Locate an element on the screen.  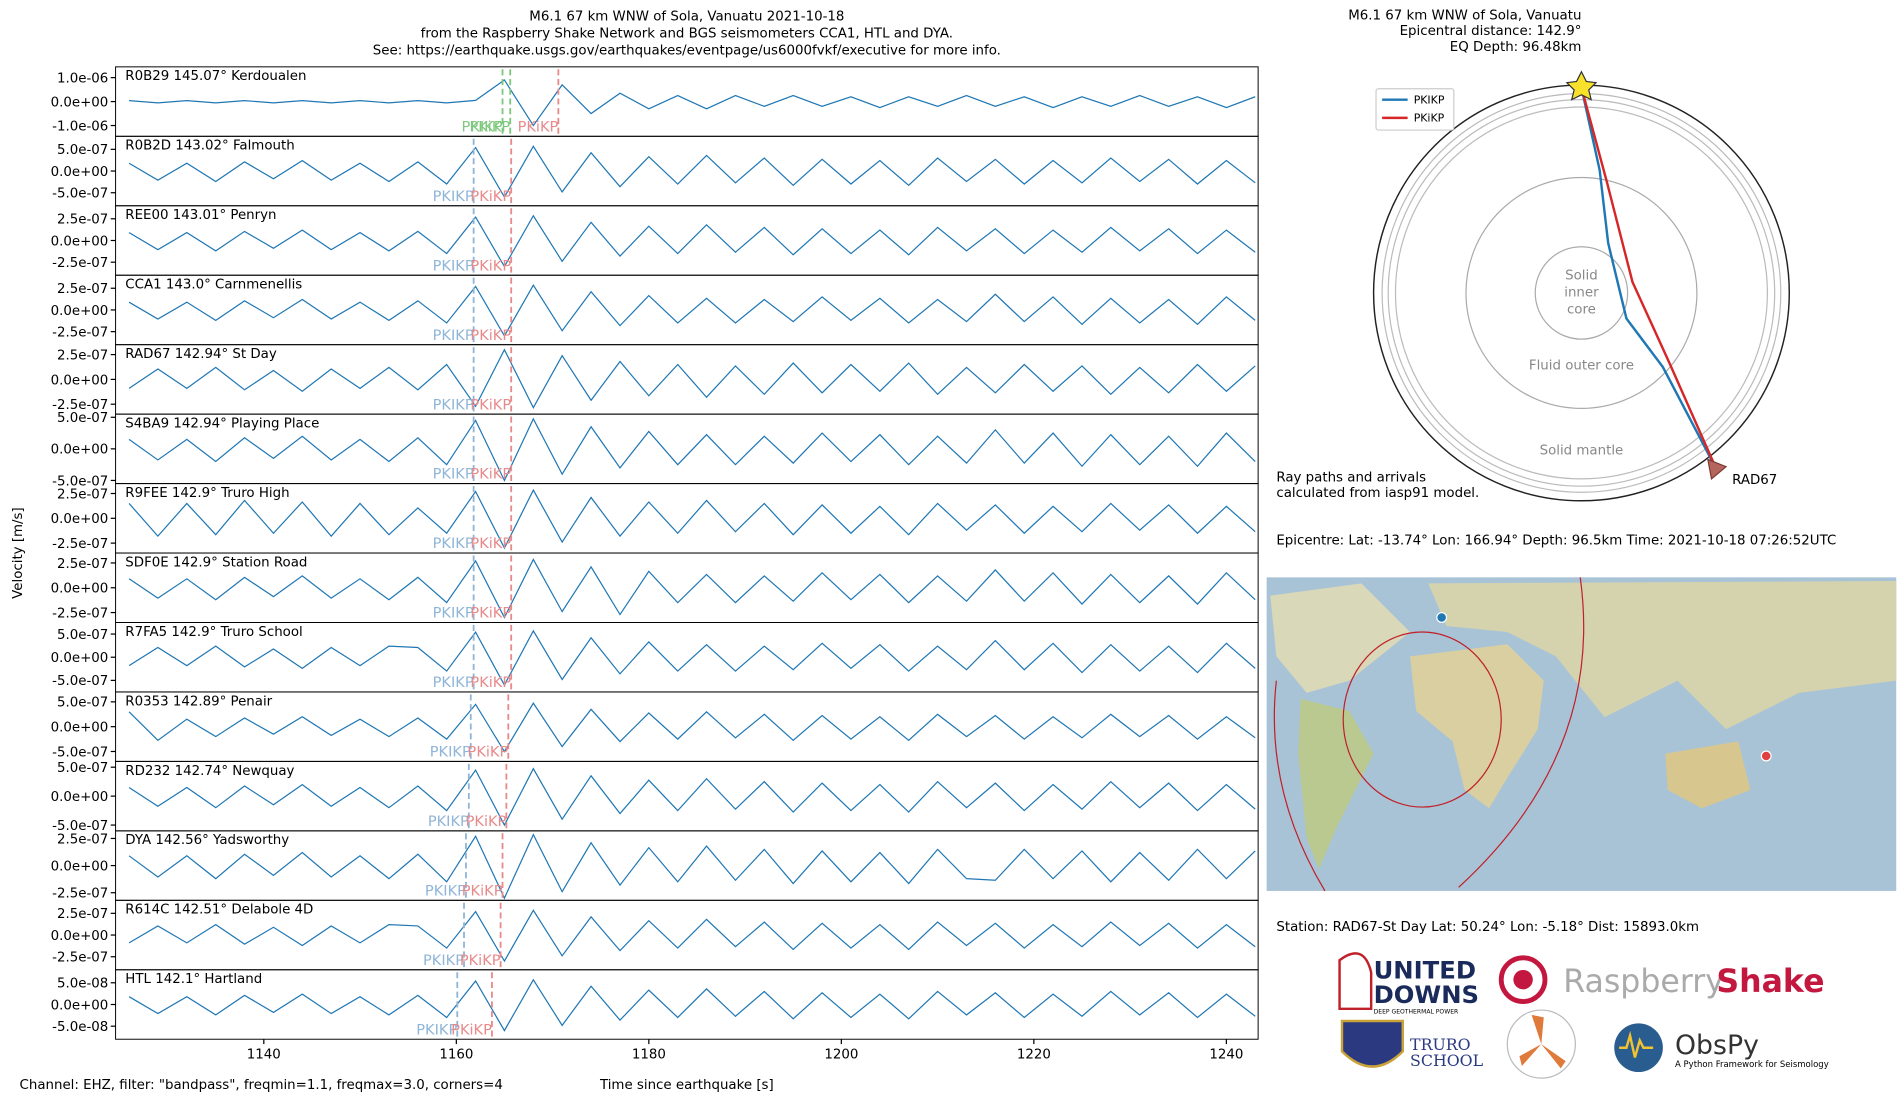
x-tick-label: 1180 is located at coordinates (649, 1055).